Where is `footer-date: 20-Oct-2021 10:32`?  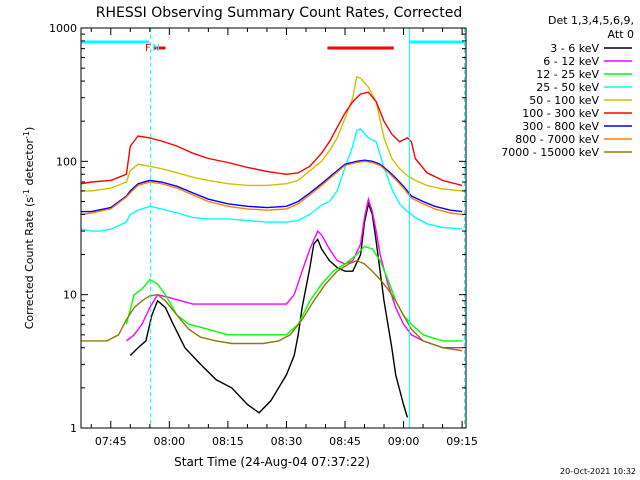
footer-date: 20-Oct-2021 10:32 is located at coordinates (598, 471).